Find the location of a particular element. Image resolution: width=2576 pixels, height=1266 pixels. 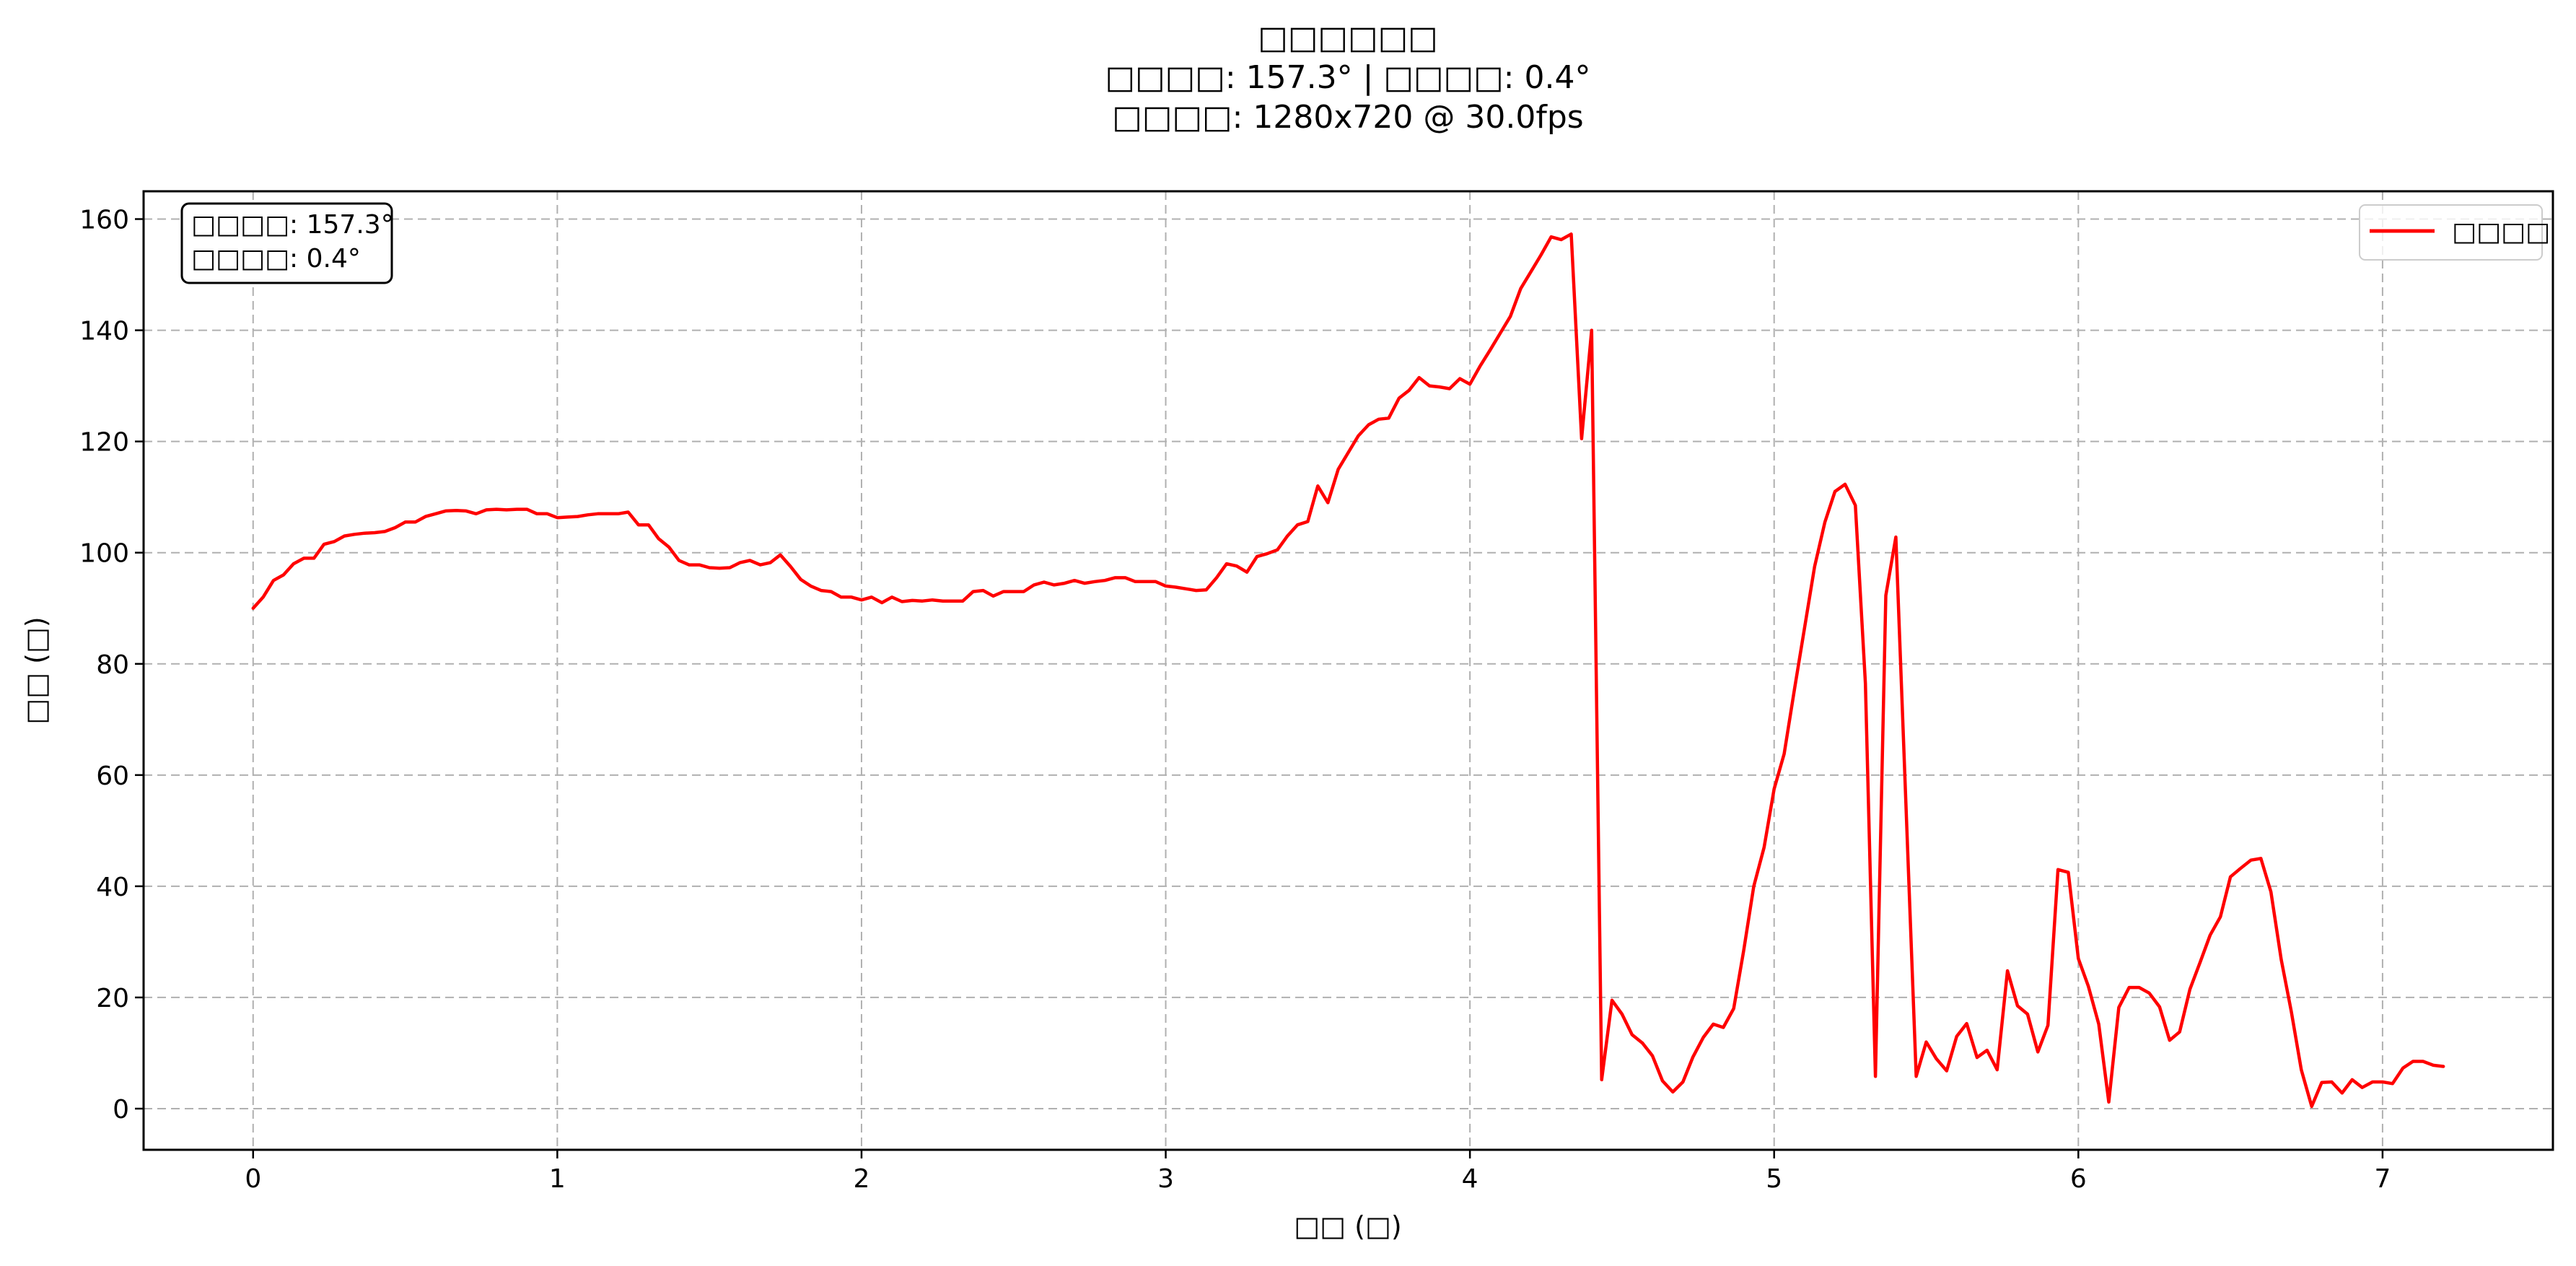

y-axis-label: □□ (□) is located at coordinates (36, 670).